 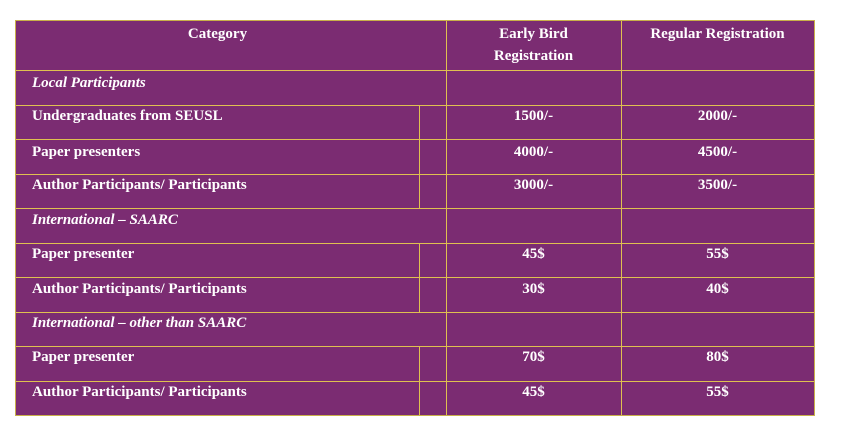 What do you see at coordinates (217, 34) in the screenshot?
I see `header-category: Category` at bounding box center [217, 34].